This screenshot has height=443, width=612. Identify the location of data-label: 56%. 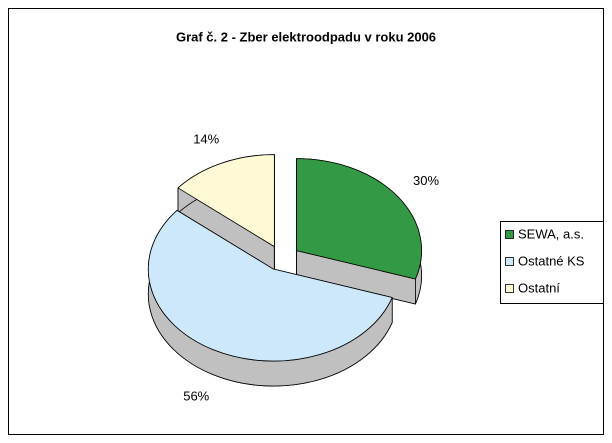
(196, 396).